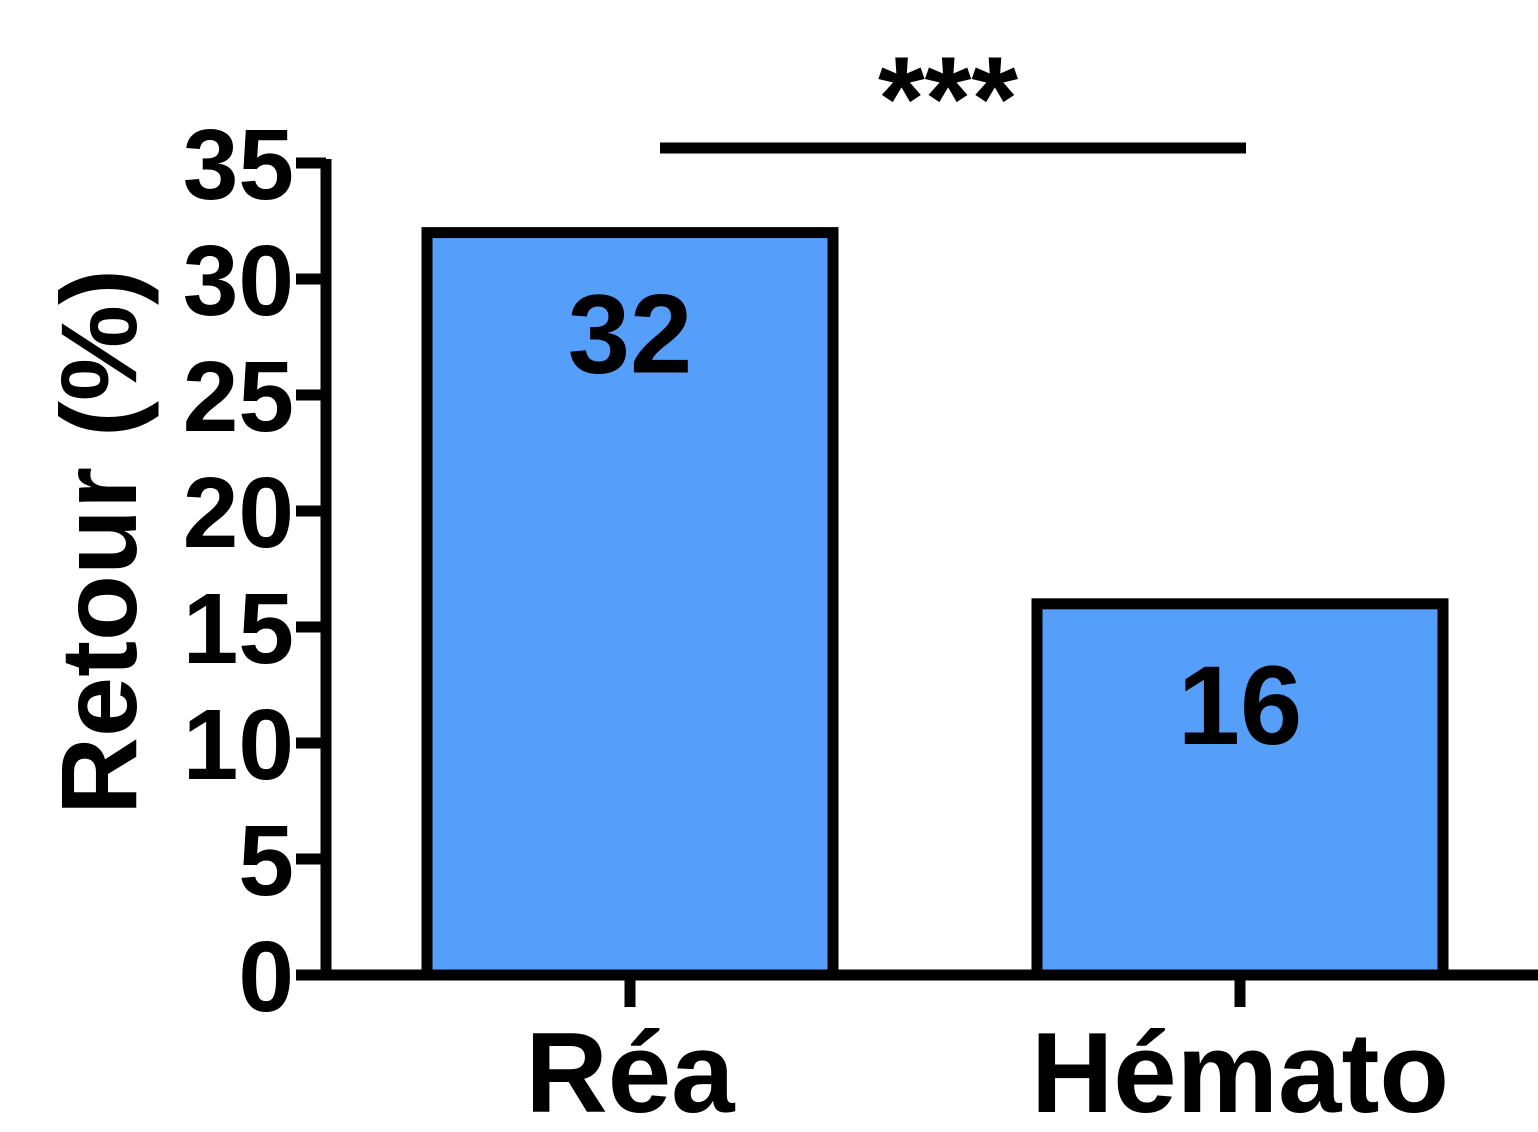  What do you see at coordinates (238, 513) in the screenshot?
I see `y-tick-label-20: 20` at bounding box center [238, 513].